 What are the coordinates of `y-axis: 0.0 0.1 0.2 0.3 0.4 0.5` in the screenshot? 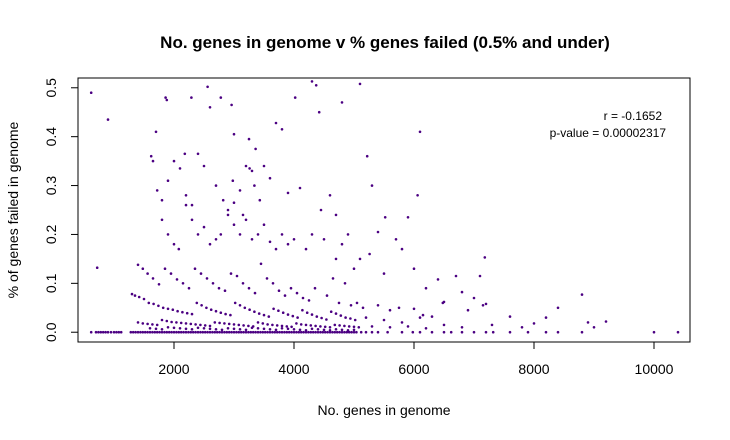 It's located at (61, 210).